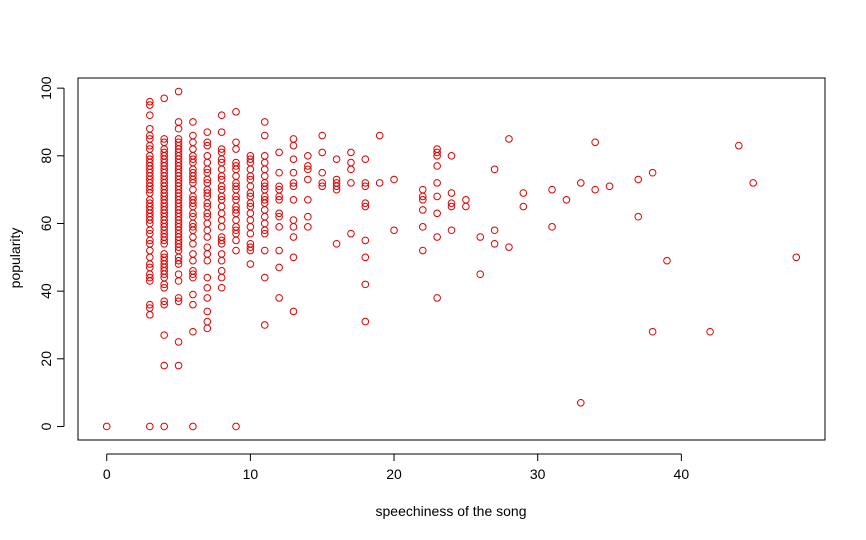 Image resolution: width=866 pixels, height=540 pixels. What do you see at coordinates (46, 88) in the screenshot?
I see `y-tick-label: 100` at bounding box center [46, 88].